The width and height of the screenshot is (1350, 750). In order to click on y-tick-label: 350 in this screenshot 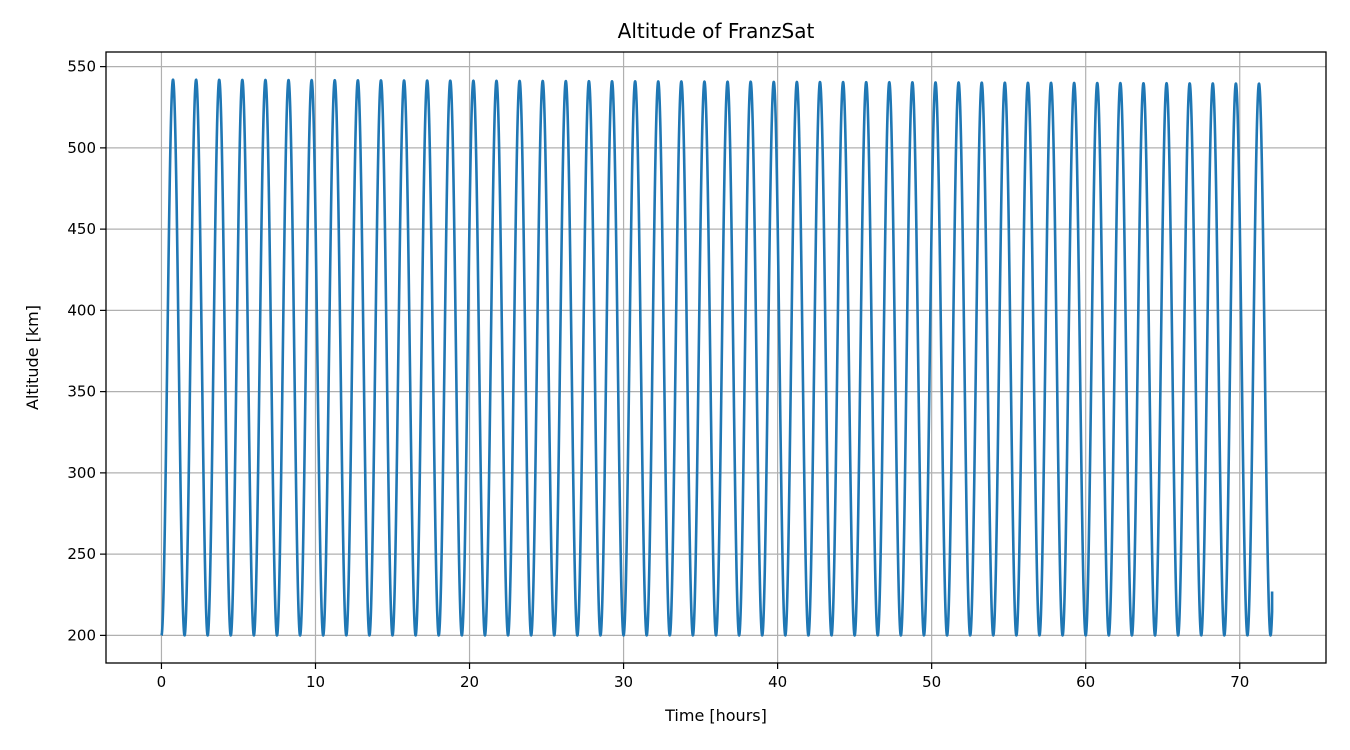, I will do `click(81, 392)`.